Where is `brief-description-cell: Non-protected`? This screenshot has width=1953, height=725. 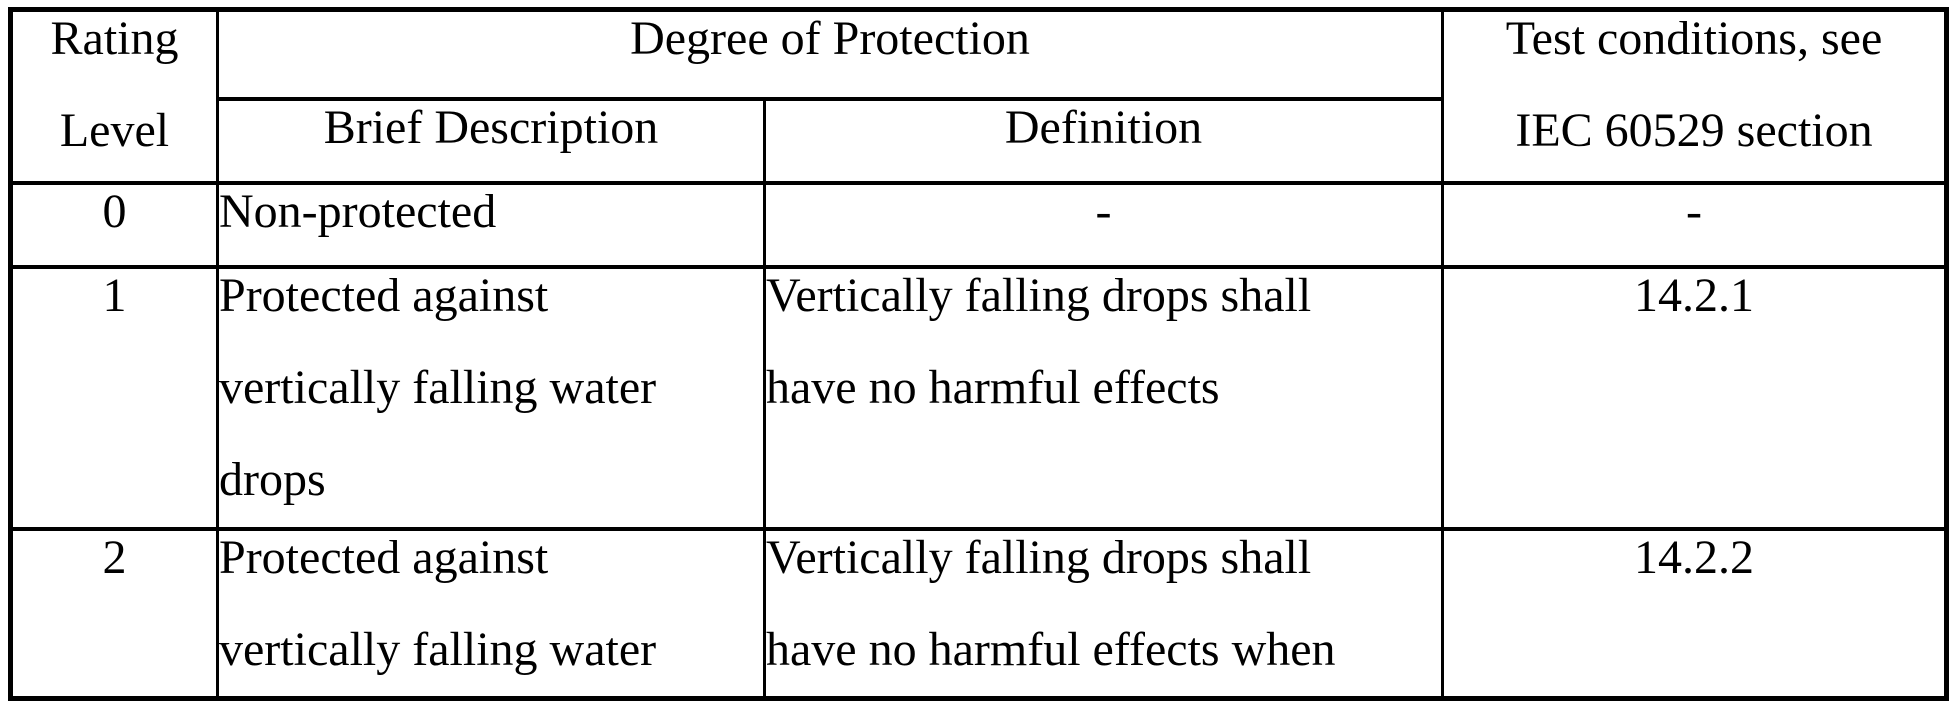
brief-description-cell: Non-protected is located at coordinates (491, 224).